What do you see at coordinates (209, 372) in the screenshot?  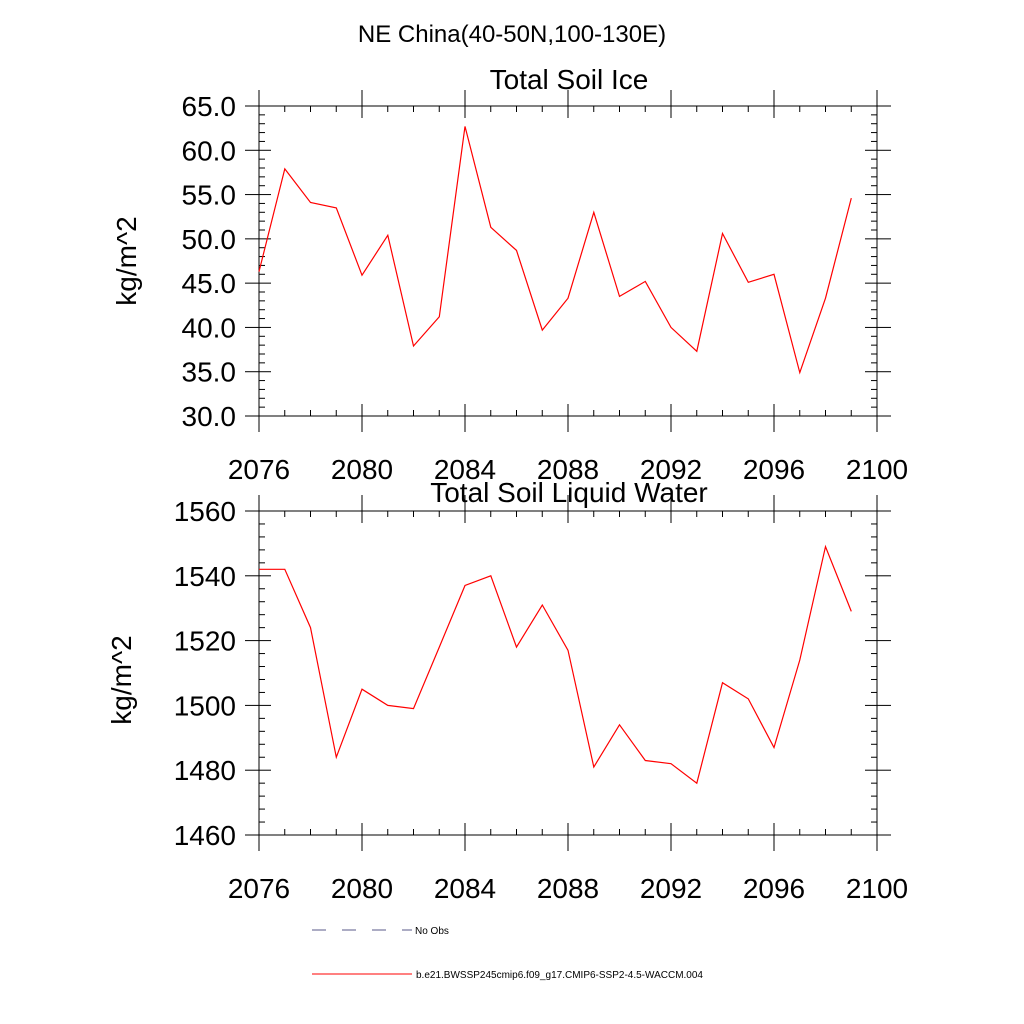 I see `y-tick-label: 35.0` at bounding box center [209, 372].